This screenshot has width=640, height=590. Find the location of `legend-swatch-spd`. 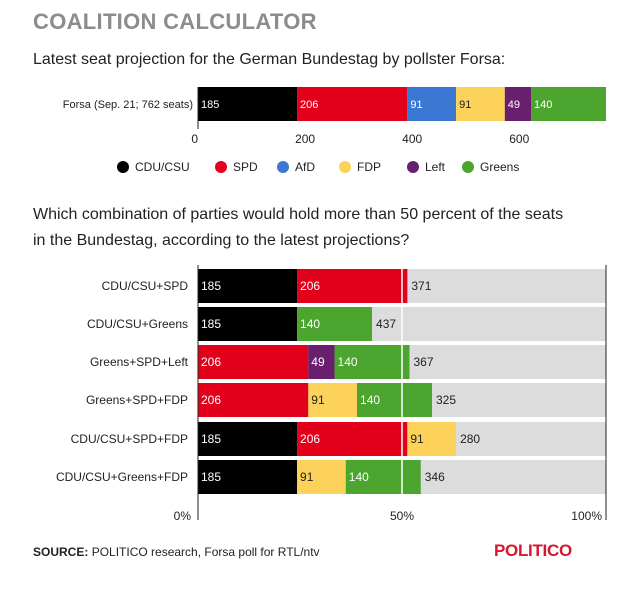

legend-swatch-spd is located at coordinates (221, 167).